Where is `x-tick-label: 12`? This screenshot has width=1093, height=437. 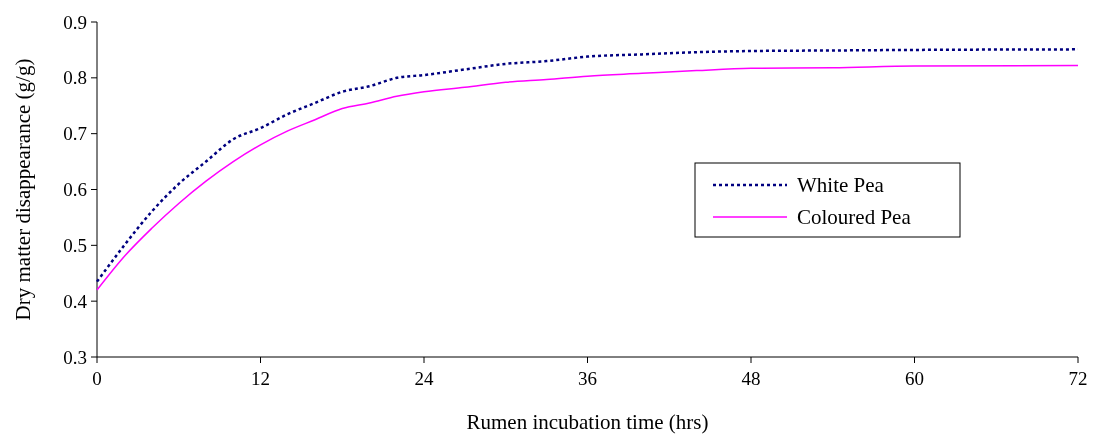
x-tick-label: 12 is located at coordinates (260, 378).